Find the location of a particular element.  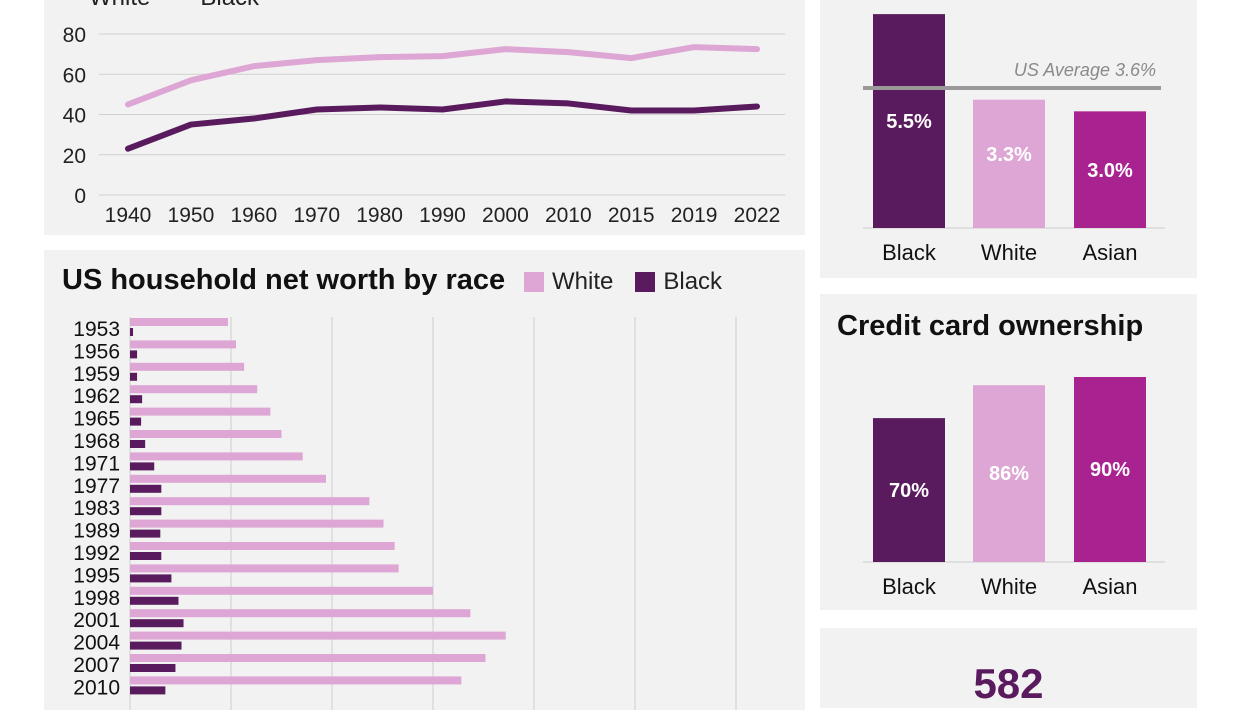

series-line-white is located at coordinates (442, 76).